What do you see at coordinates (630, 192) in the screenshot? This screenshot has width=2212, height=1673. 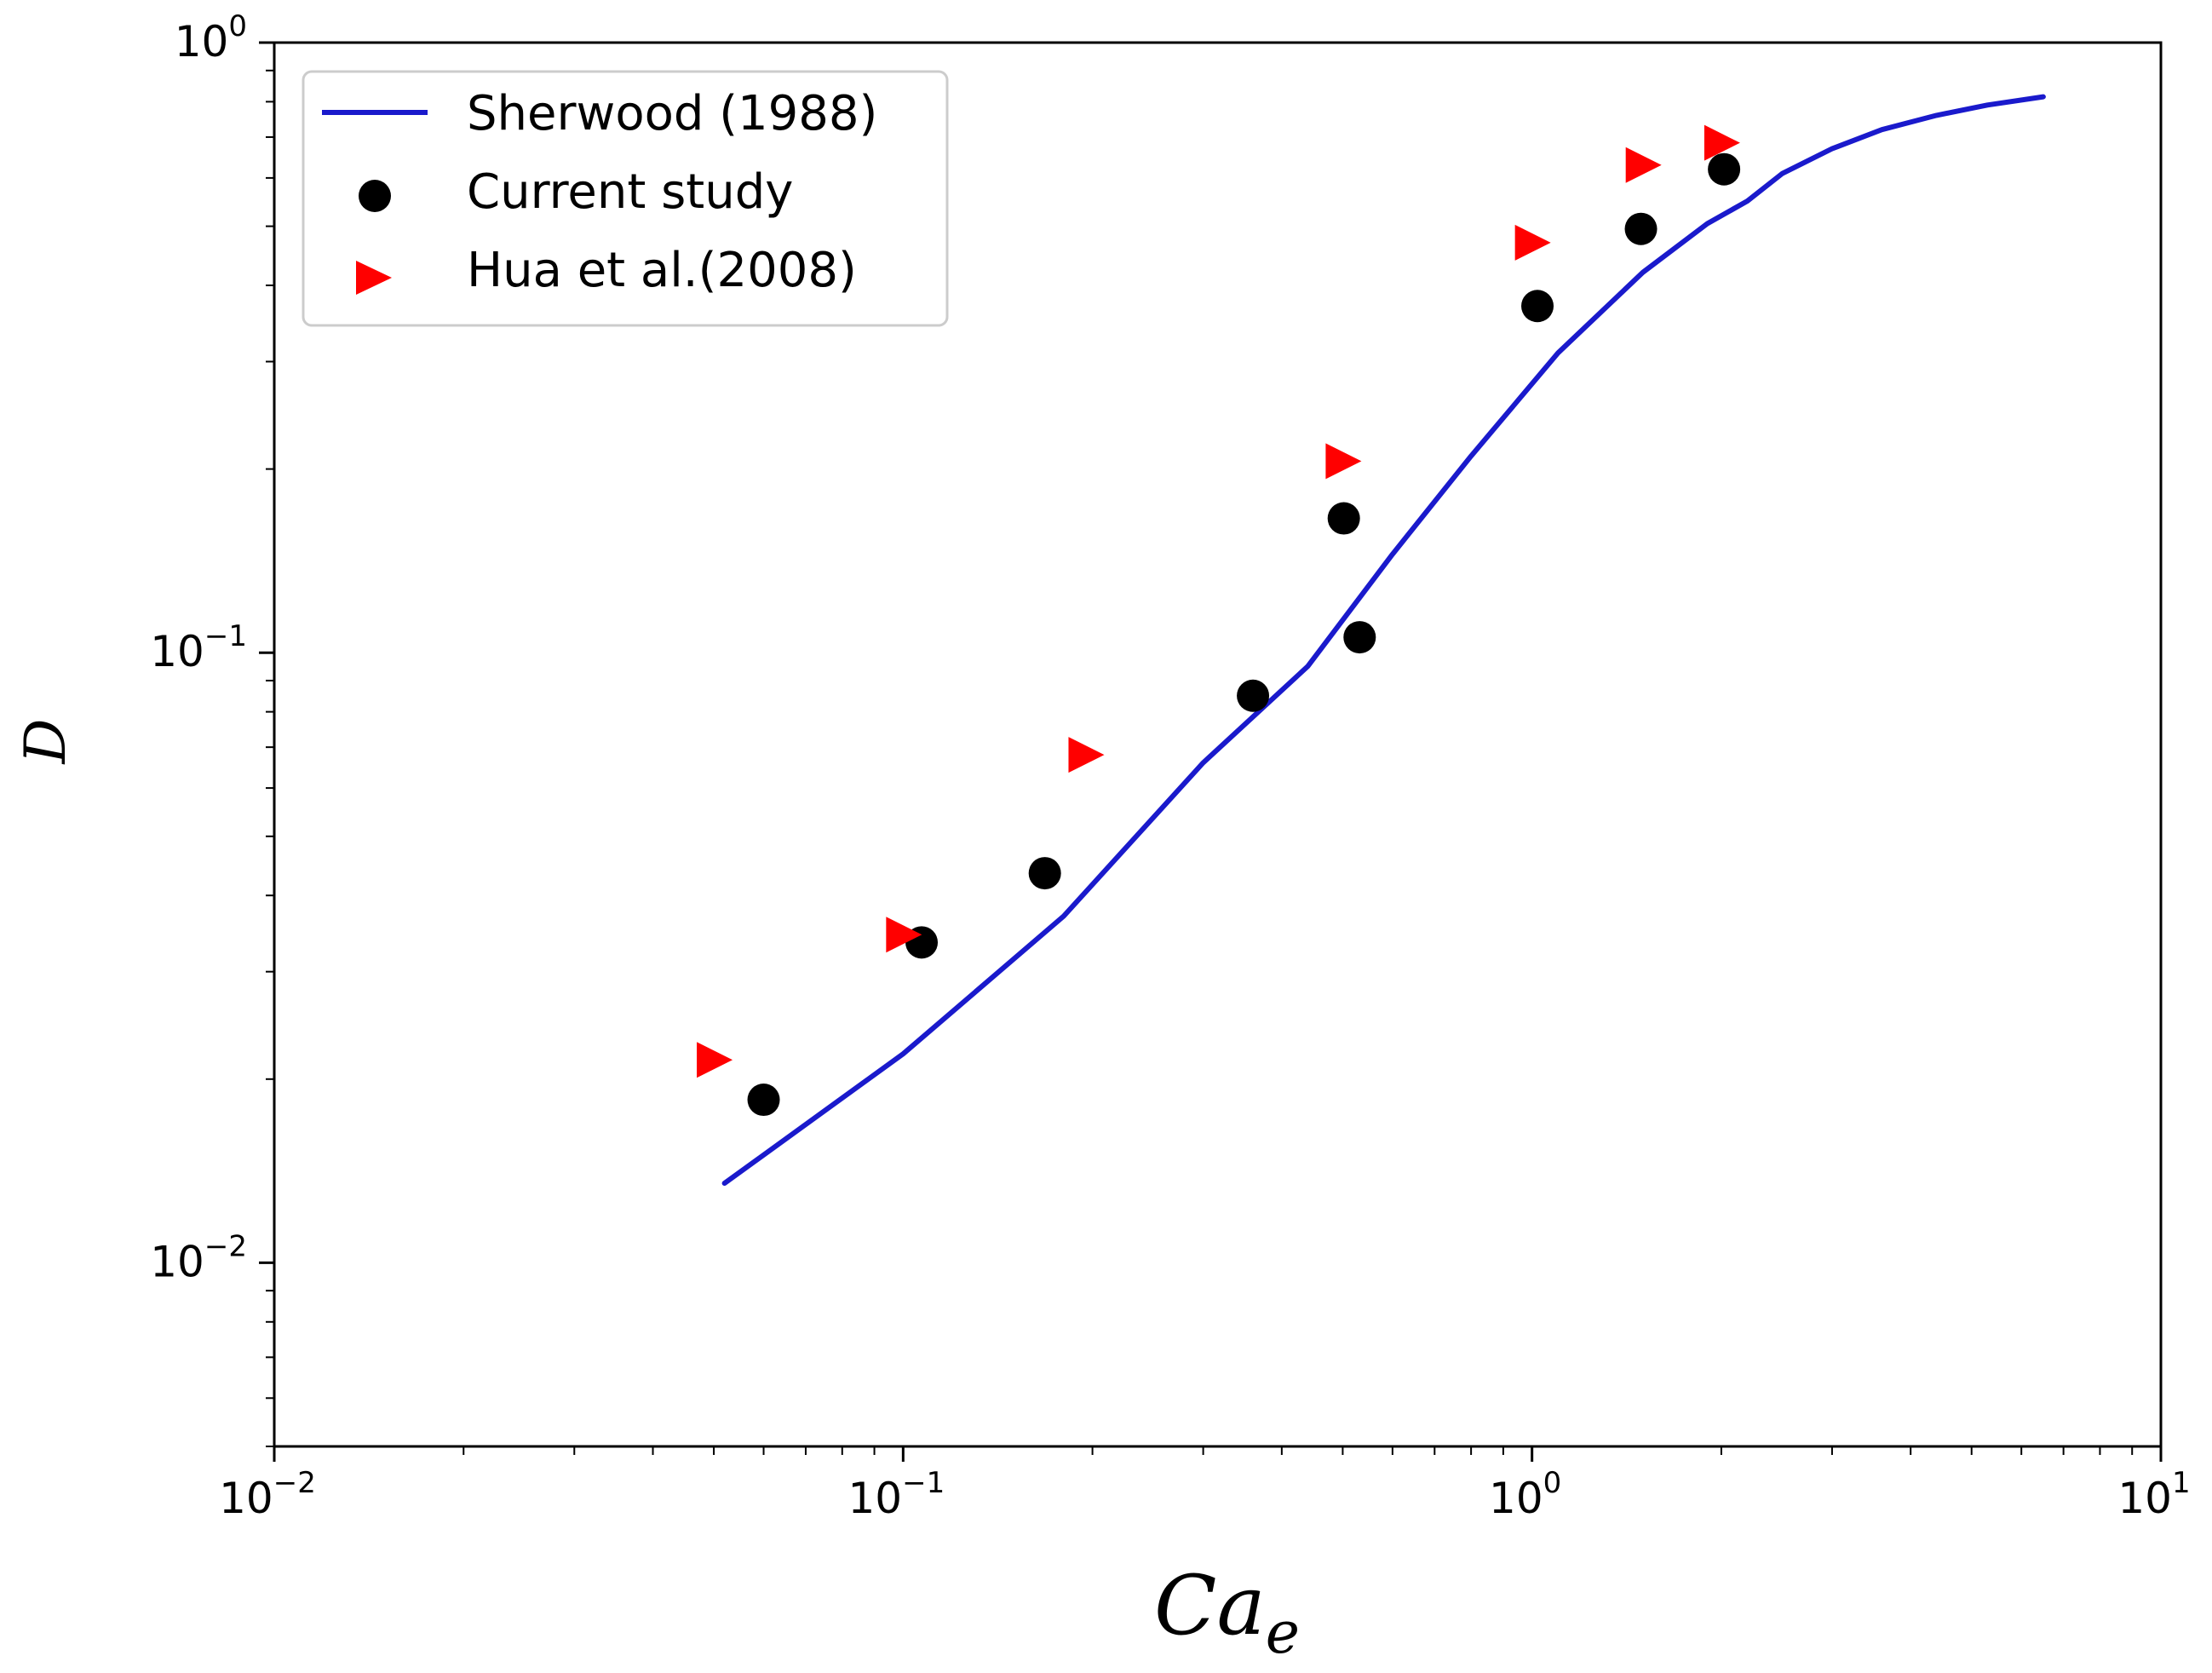 I see `legend-label-current: Current study` at bounding box center [630, 192].